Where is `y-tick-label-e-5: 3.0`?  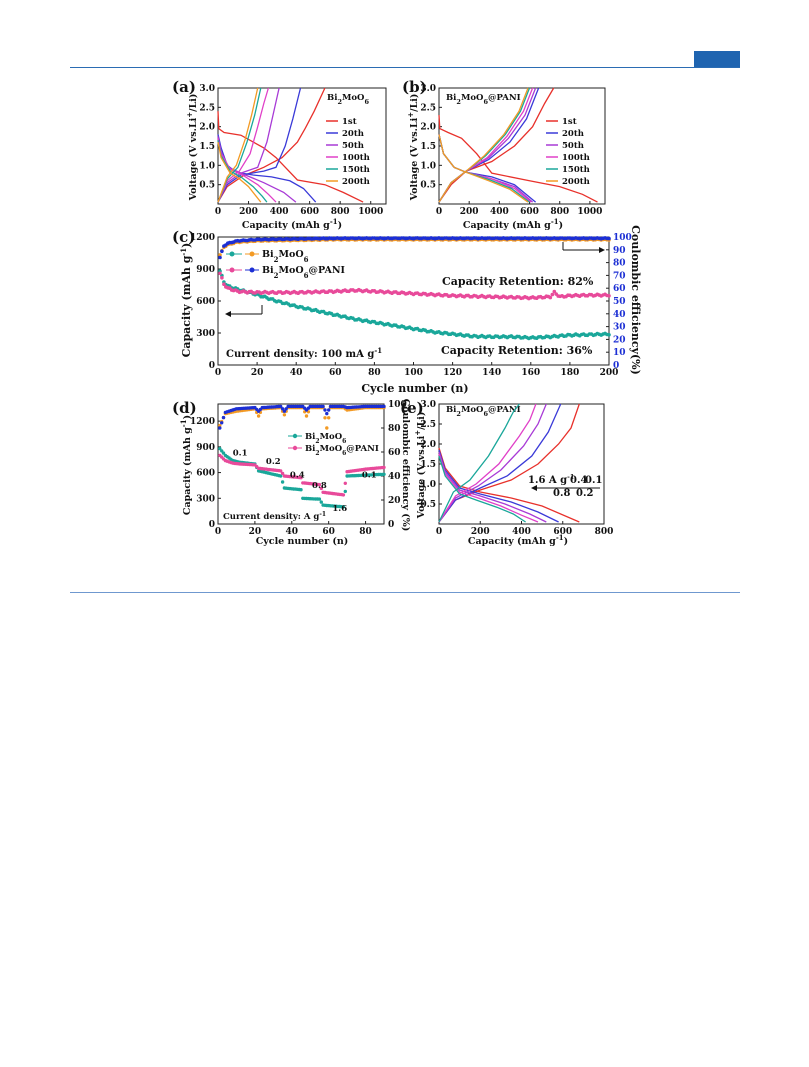 y-tick-label-e-5: 3.0 is located at coordinates (428, 405).